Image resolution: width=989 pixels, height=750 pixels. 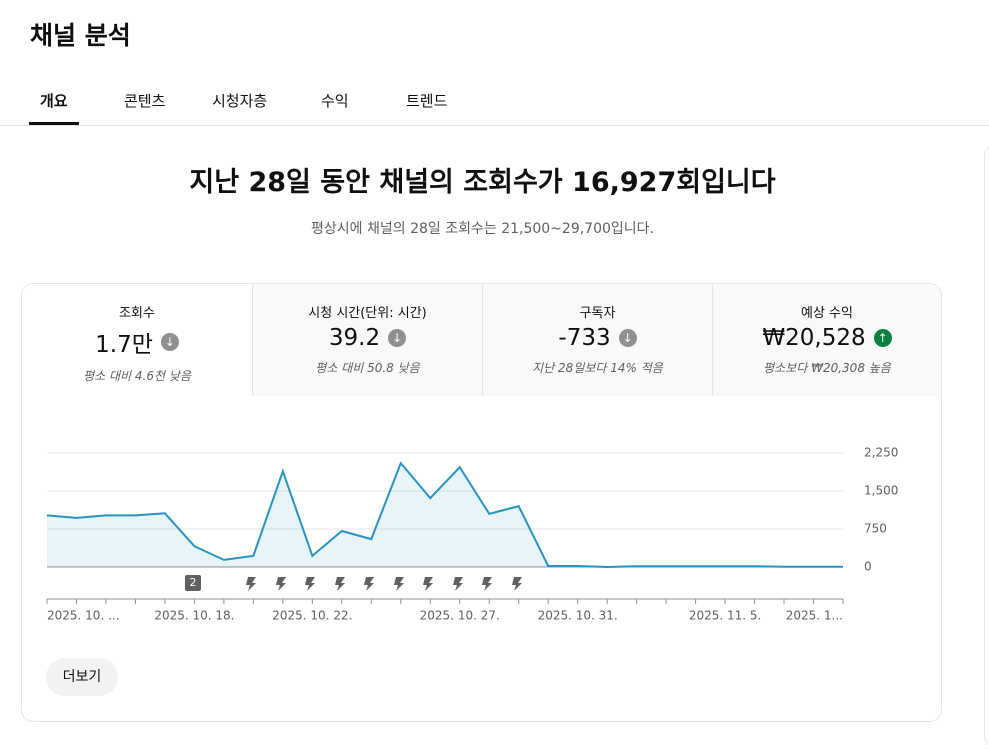 What do you see at coordinates (80, 35) in the screenshot?
I see `page-title: 채널 분석` at bounding box center [80, 35].